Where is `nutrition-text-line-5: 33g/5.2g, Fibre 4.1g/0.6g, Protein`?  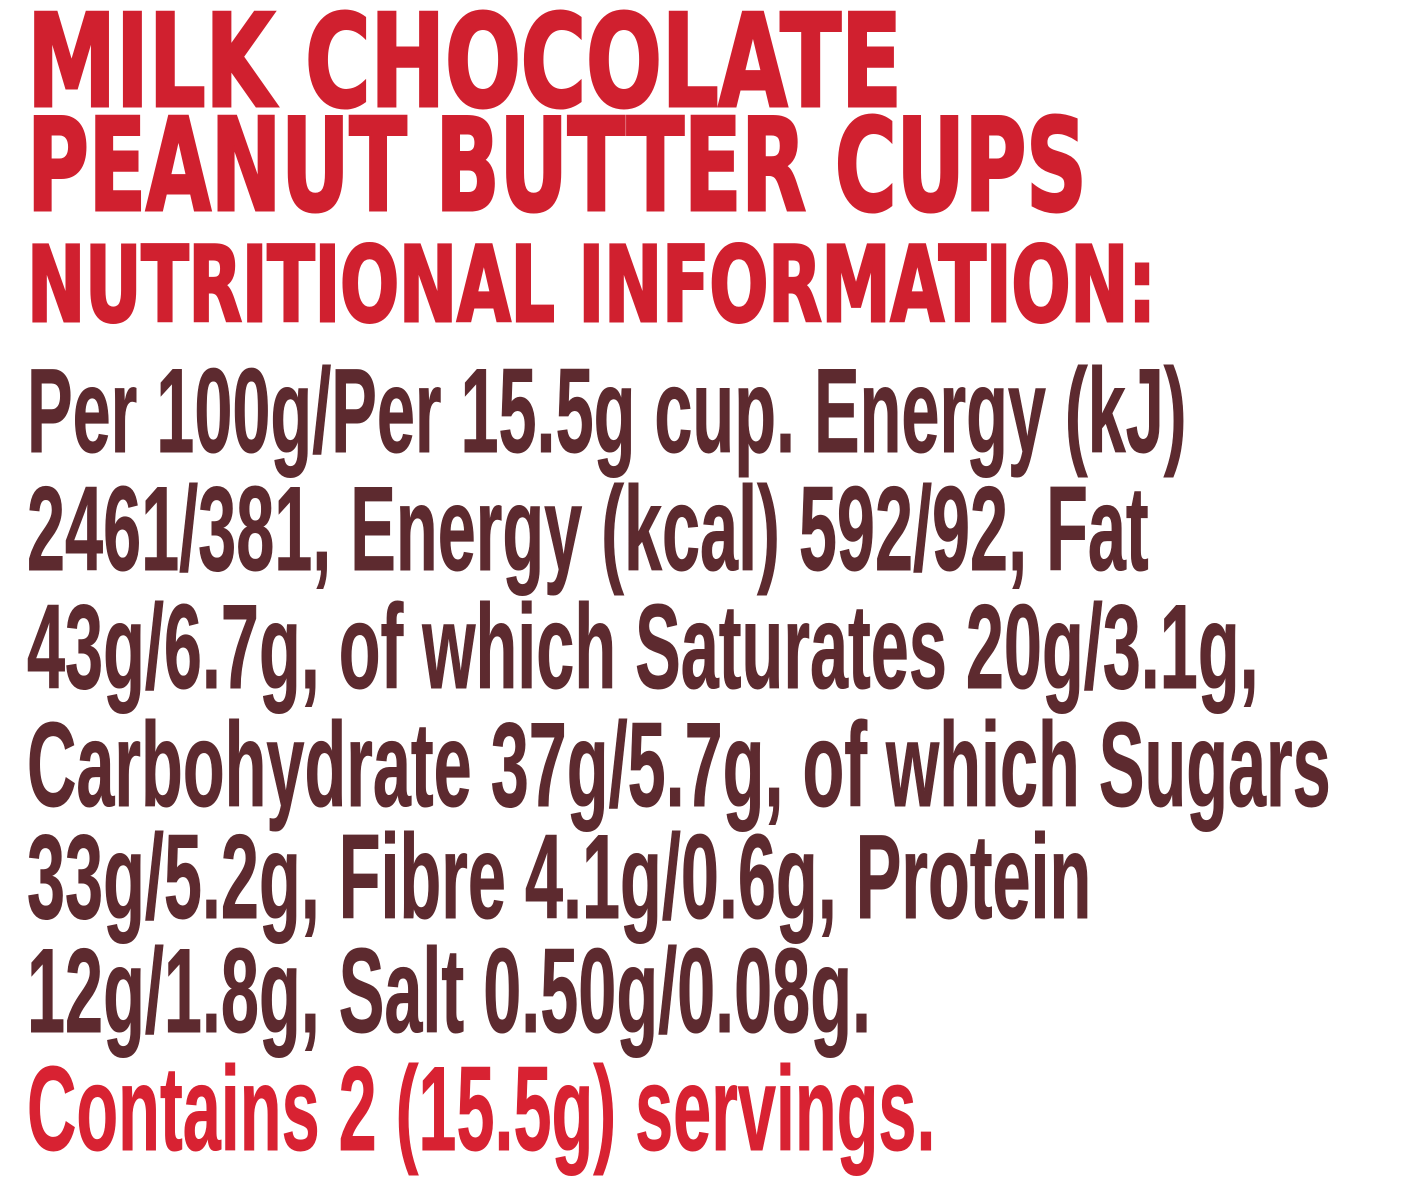 nutrition-text-line-5: 33g/5.2g, Fibre 4.1g/0.6g, Protein is located at coordinates (714, 877).